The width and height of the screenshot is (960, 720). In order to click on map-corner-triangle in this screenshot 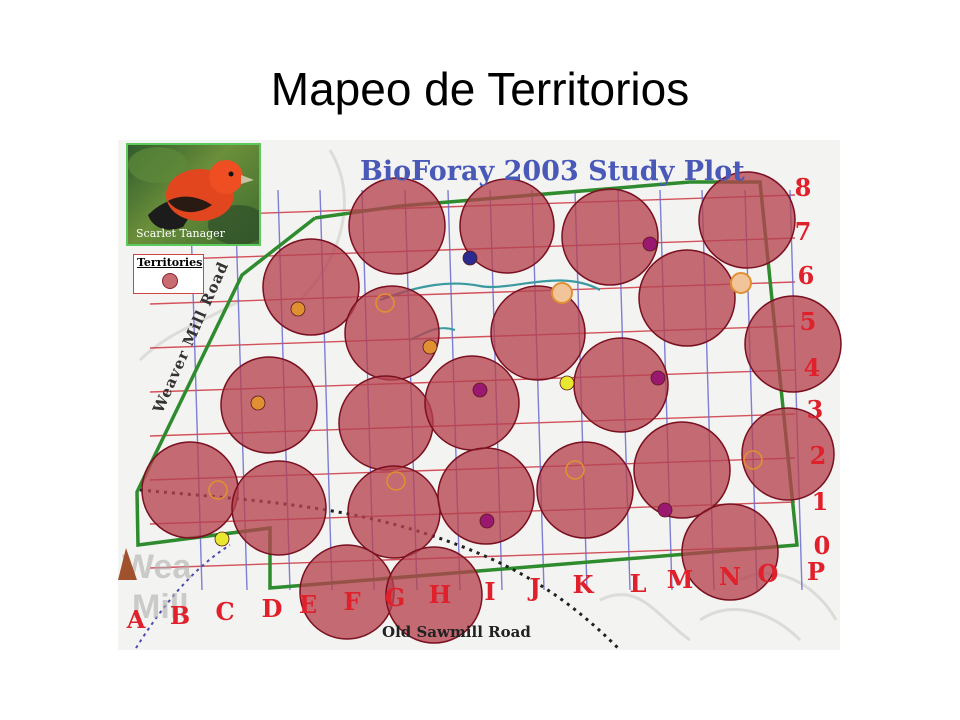, I will do `click(127, 564)`.